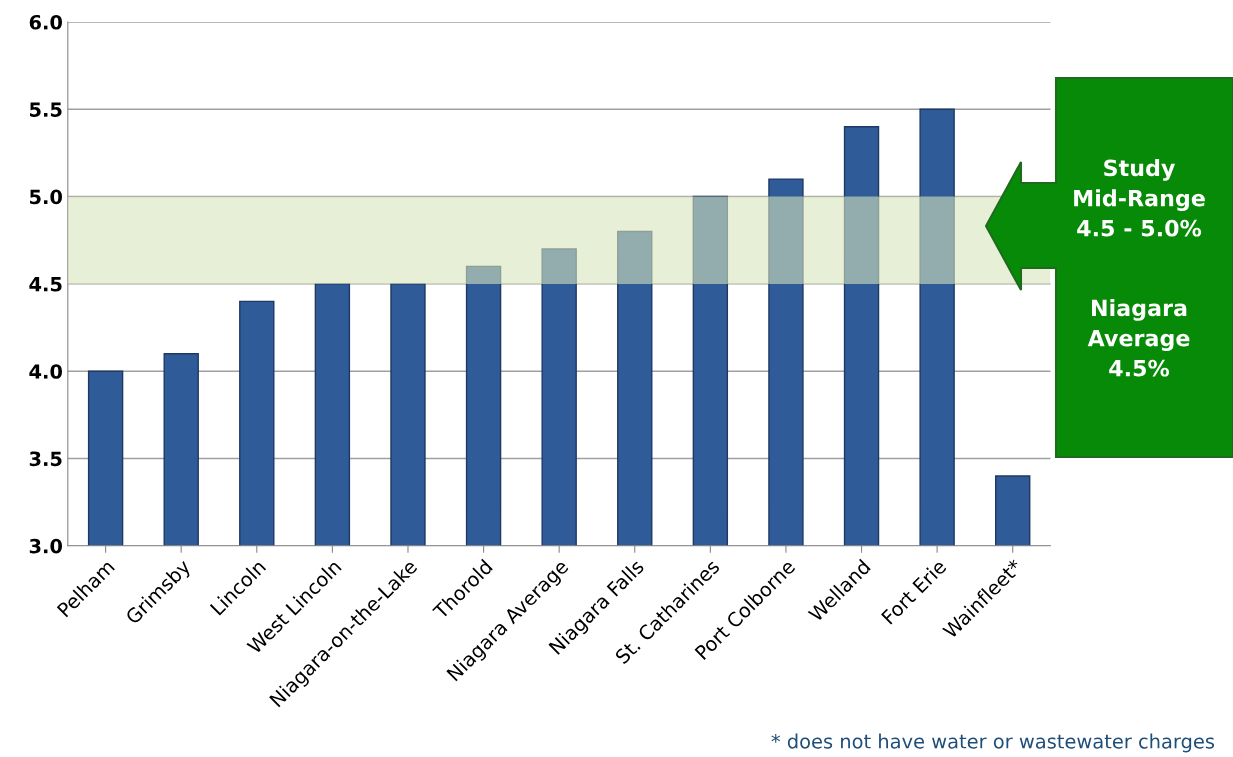 Image resolution: width=1233 pixels, height=757 pixels. Describe the element at coordinates (46, 22) in the screenshot. I see `y-tick-label: 6.0` at that location.